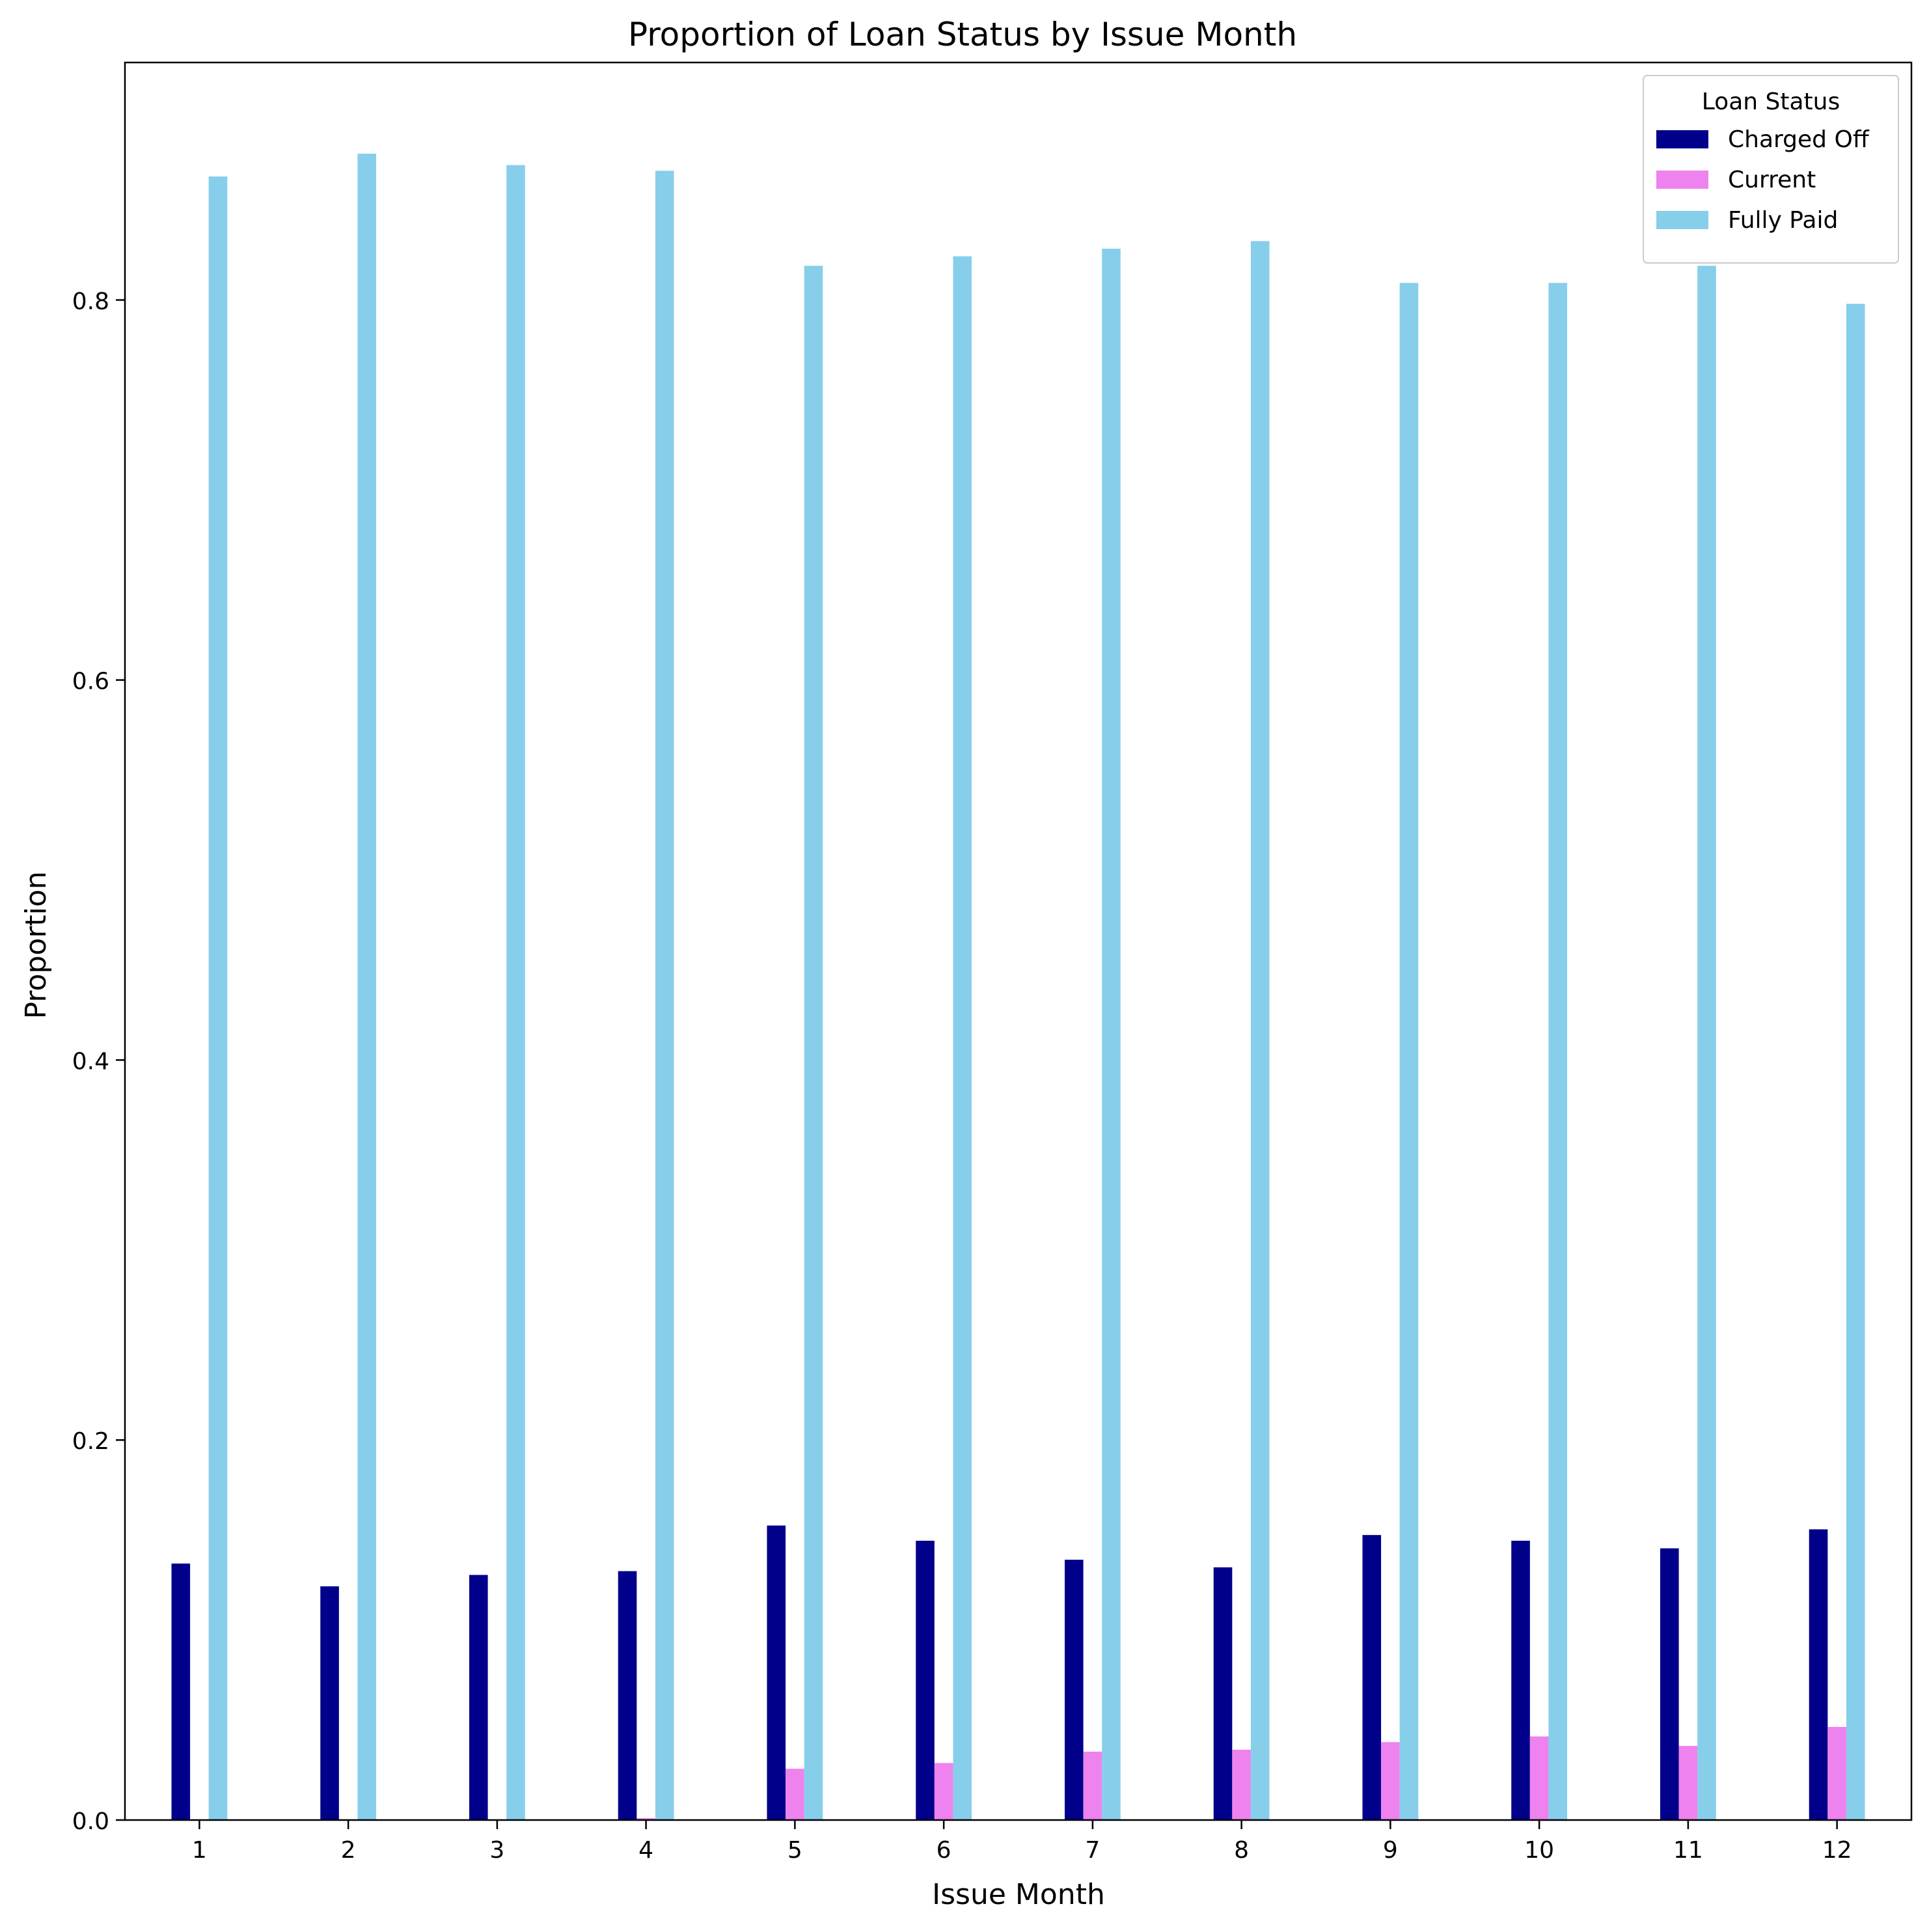  Describe the element at coordinates (1837, 1850) in the screenshot. I see `x-tick-label: 12` at that location.